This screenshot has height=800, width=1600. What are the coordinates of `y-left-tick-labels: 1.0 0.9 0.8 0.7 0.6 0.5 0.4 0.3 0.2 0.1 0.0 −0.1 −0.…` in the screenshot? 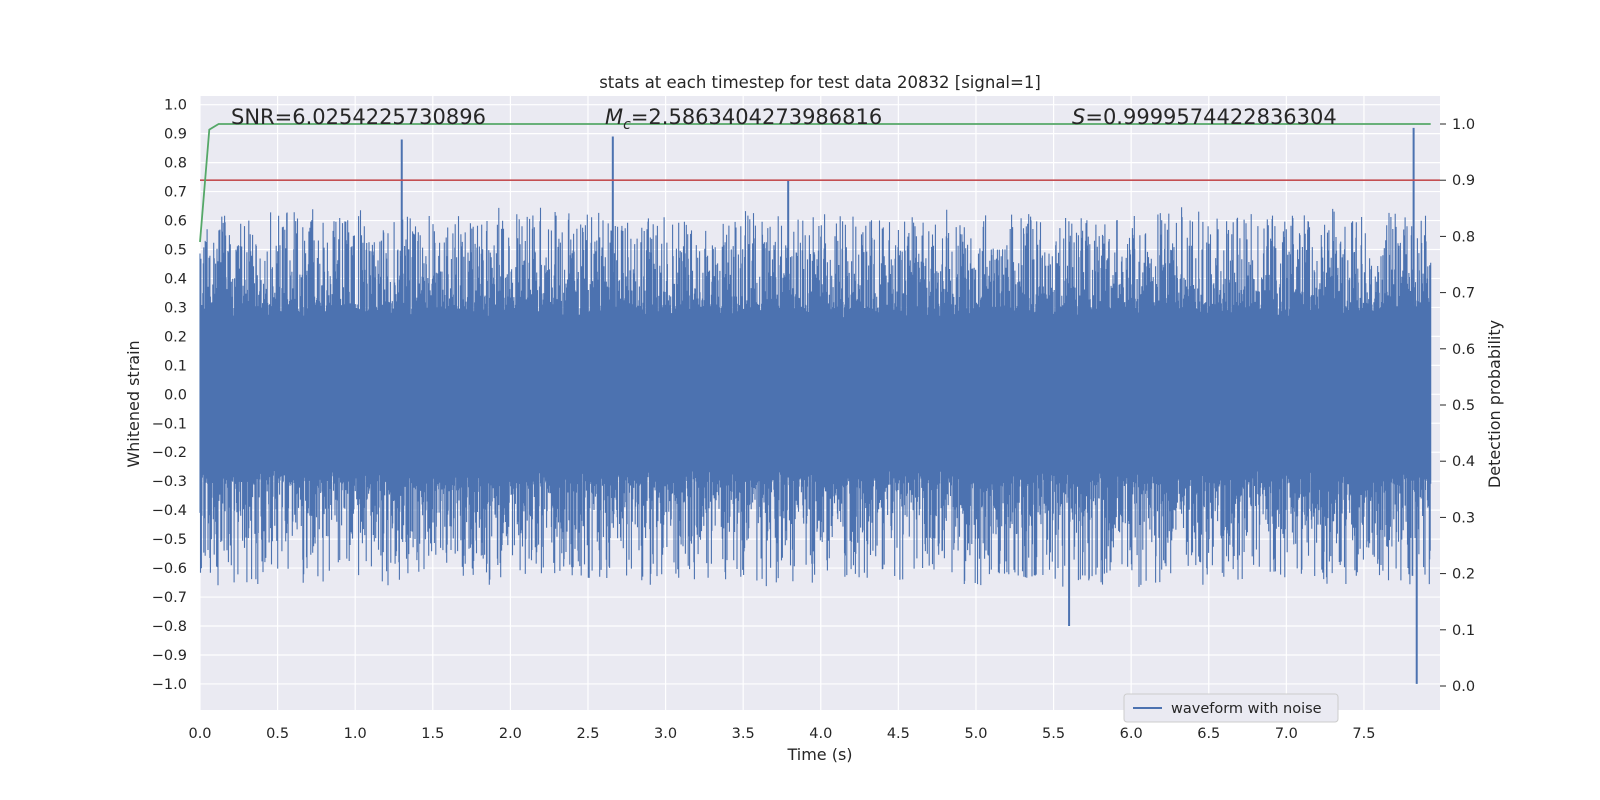 It's located at (169, 395).